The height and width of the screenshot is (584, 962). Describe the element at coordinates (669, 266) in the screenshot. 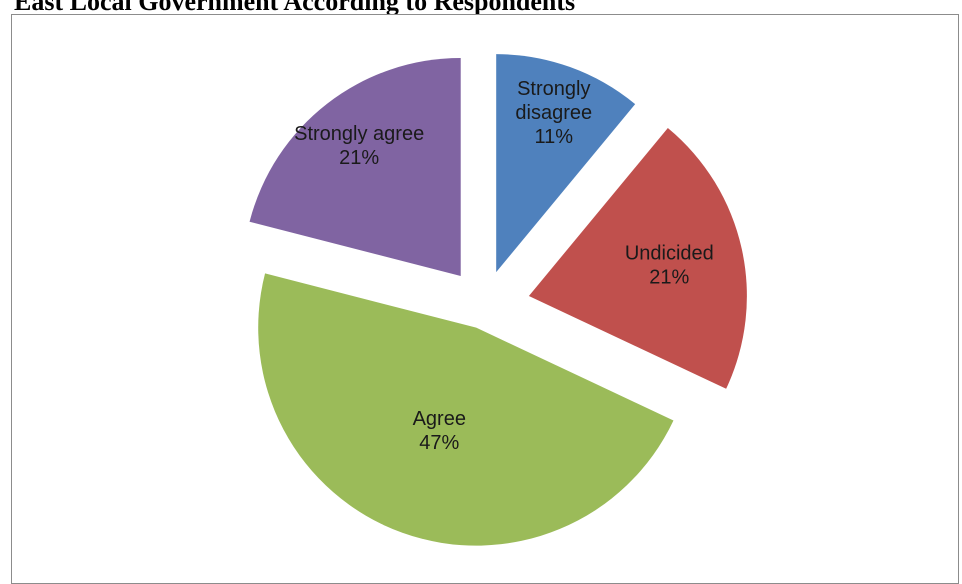

I see `slice-label-undicided: Undicided 21%` at that location.